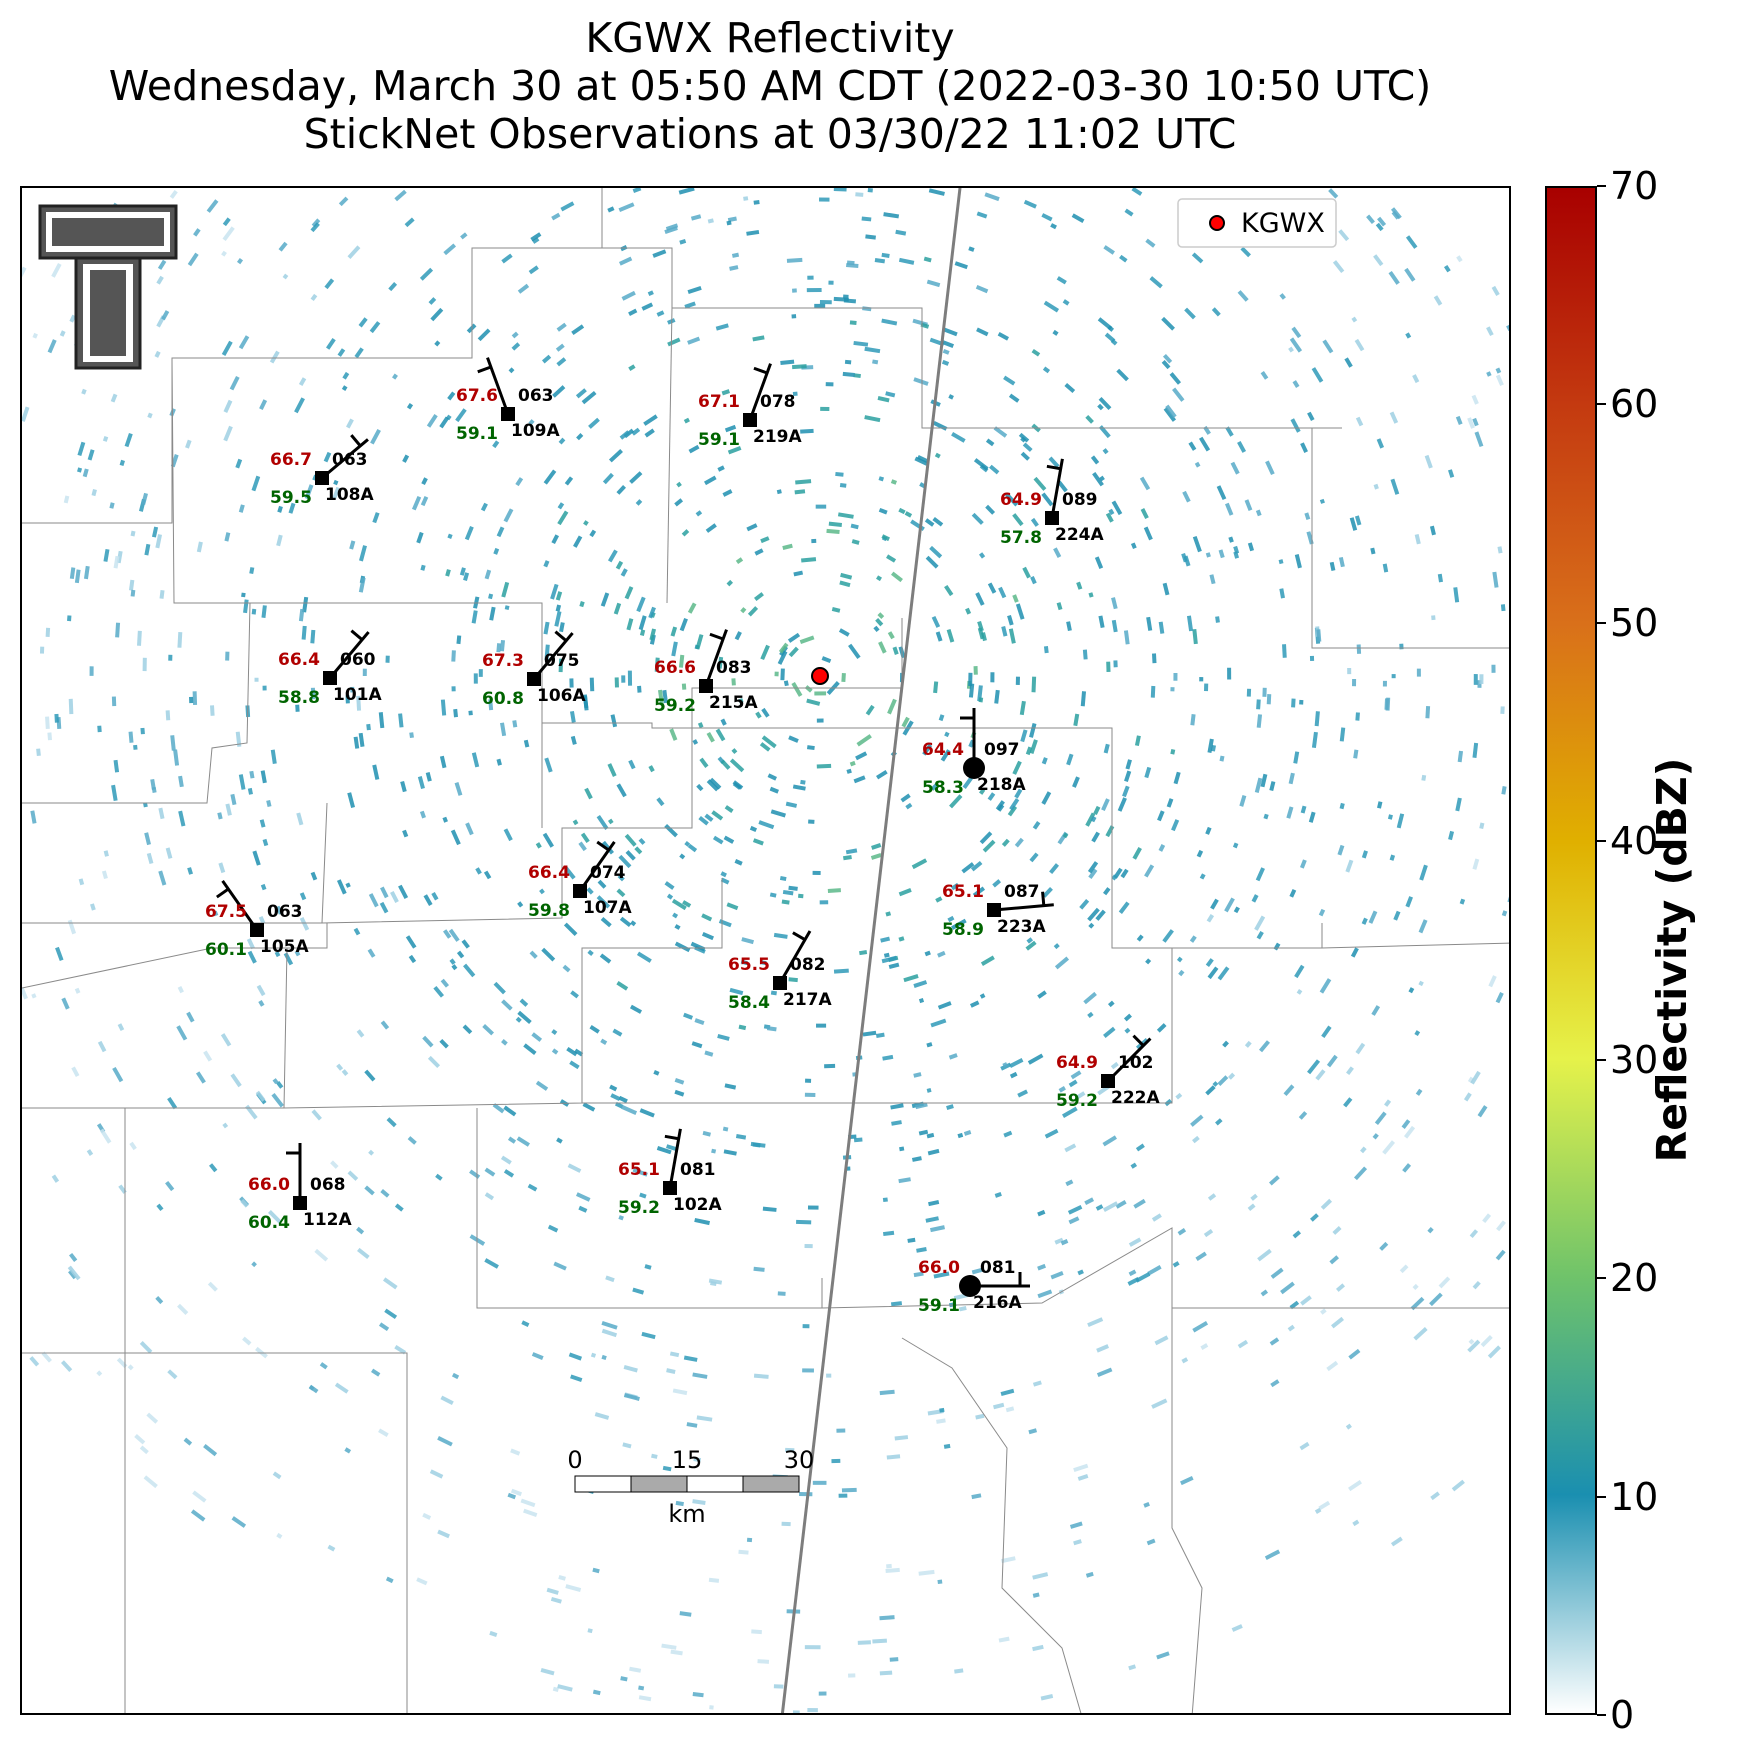 This screenshot has width=1738, height=1741. Describe the element at coordinates (328, 1185) in the screenshot. I see `station-wind-direction: 068` at that location.